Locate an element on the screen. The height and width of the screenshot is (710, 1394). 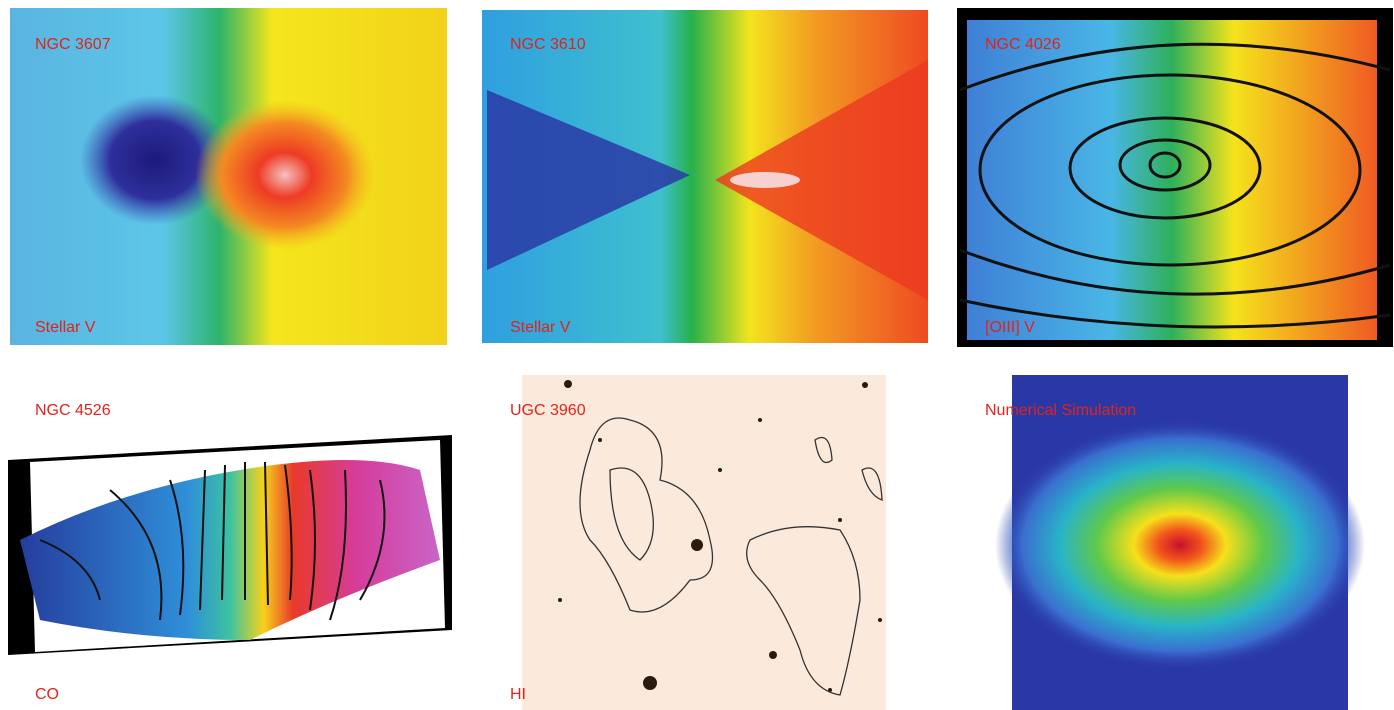
panel-ngc3607 is located at coordinates (228, 176).